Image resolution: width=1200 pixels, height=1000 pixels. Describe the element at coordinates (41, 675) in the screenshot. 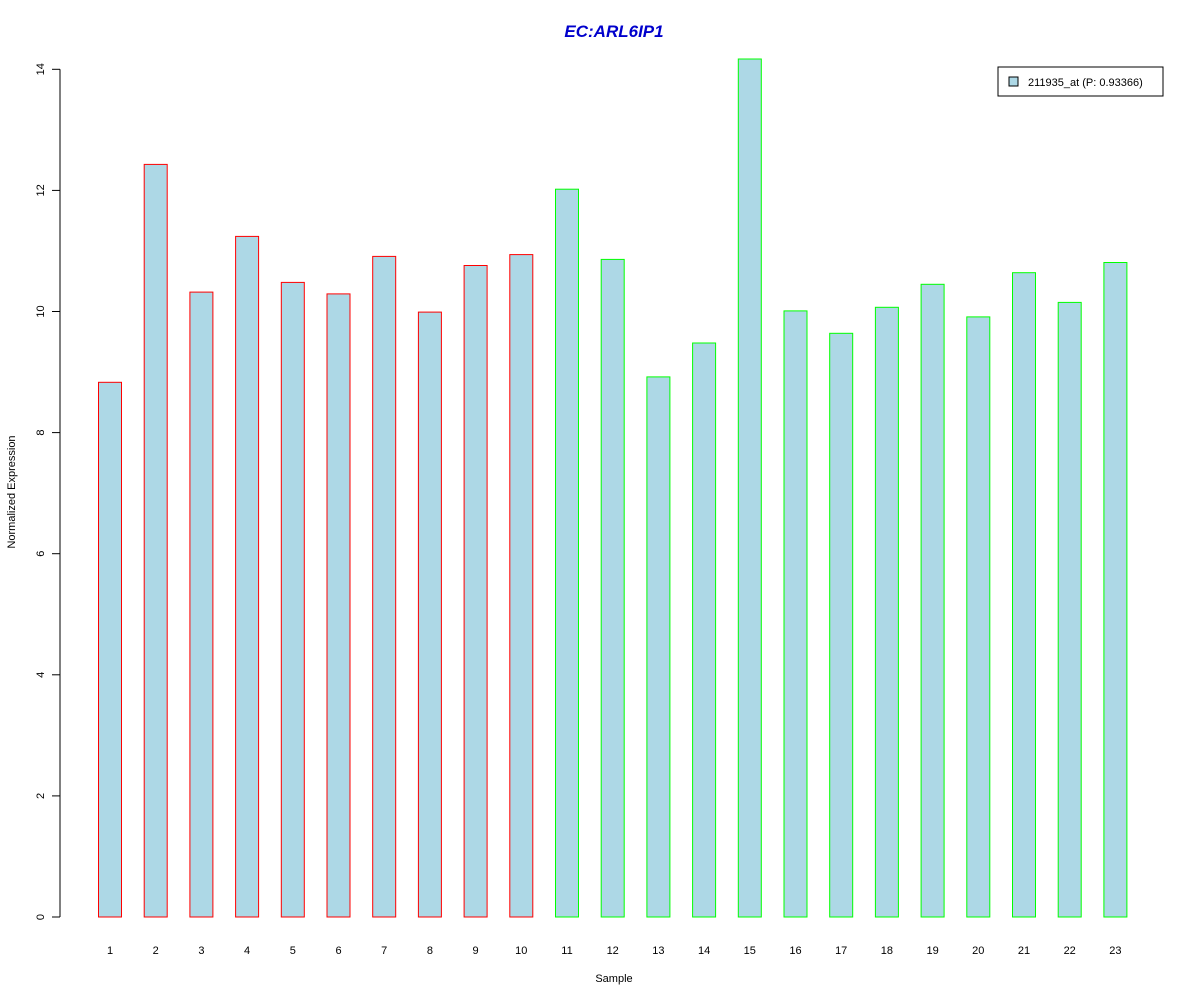

I see `y-tick-label: 4` at that location.